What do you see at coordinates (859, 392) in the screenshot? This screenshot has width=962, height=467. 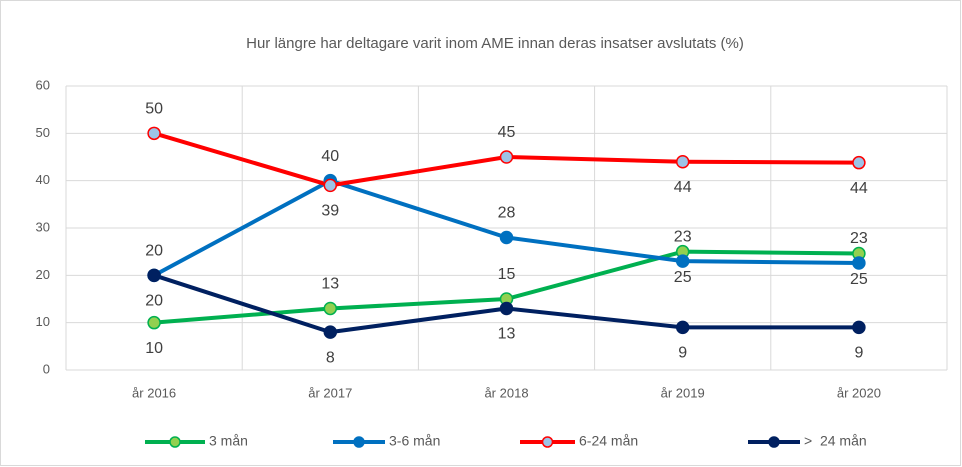 I see `x-tick-label: år 2020` at bounding box center [859, 392].